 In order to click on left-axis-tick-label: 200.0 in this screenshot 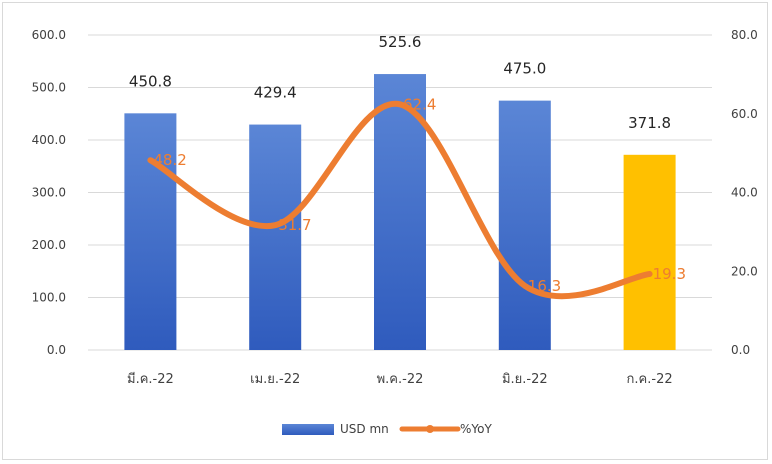, I will do `click(49, 245)`.